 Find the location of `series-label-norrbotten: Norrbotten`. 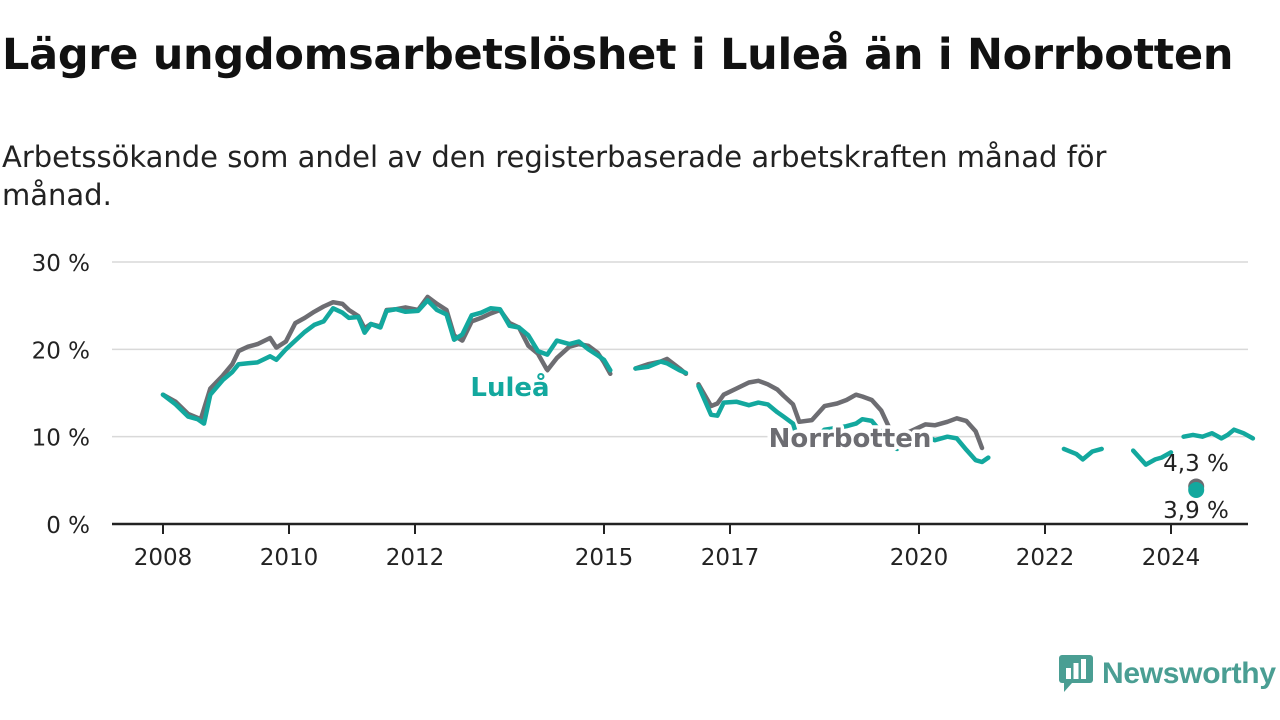

series-label-norrbotten: Norrbotten is located at coordinates (850, 439).